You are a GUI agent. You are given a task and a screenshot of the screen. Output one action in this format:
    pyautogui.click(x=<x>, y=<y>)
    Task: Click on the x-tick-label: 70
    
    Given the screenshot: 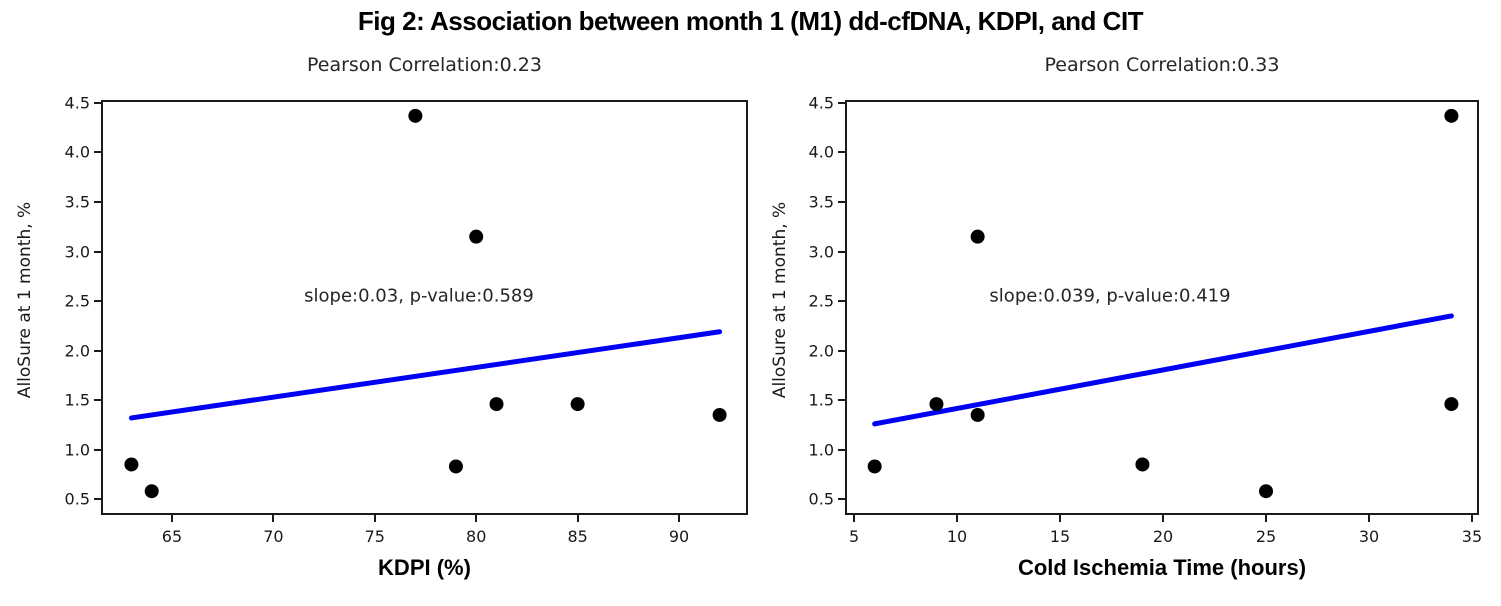 What is the action you would take?
    pyautogui.click(x=273, y=536)
    